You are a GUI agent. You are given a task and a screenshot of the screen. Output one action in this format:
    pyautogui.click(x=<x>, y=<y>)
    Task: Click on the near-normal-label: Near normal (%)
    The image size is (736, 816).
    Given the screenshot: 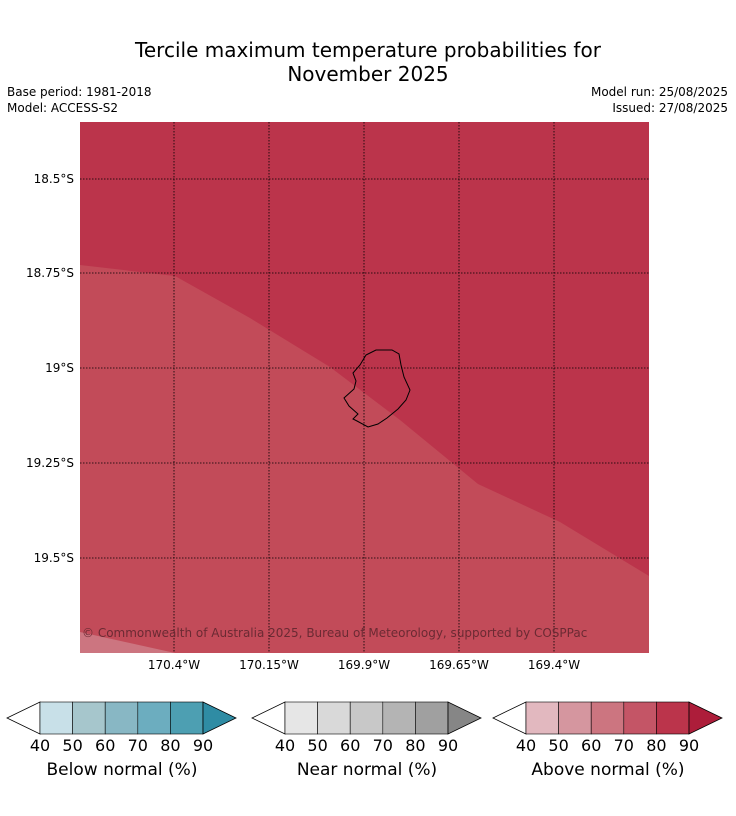 What is the action you would take?
    pyautogui.click(x=367, y=770)
    